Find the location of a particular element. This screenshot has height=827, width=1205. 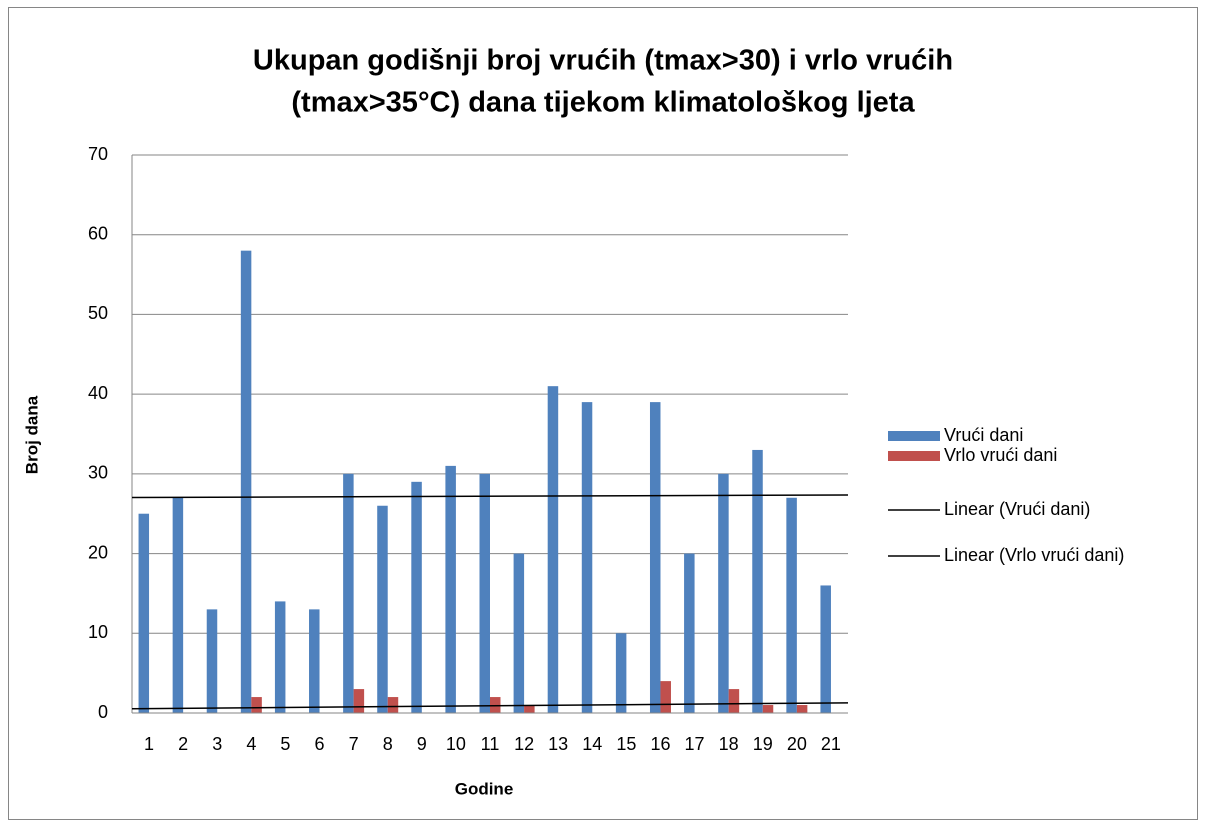

x-tick-label: 14 is located at coordinates (592, 744).